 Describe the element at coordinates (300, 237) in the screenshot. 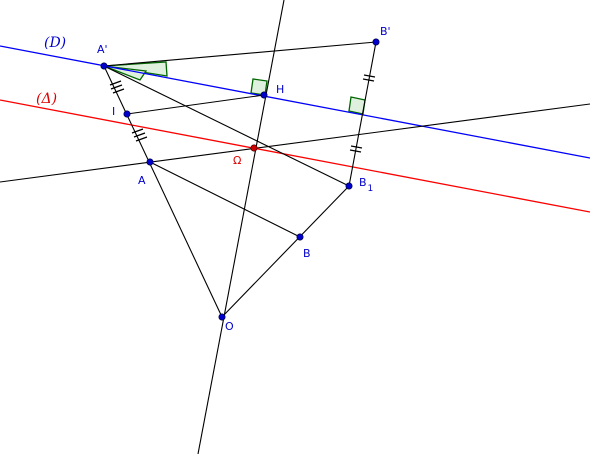

I see `point-b` at that location.